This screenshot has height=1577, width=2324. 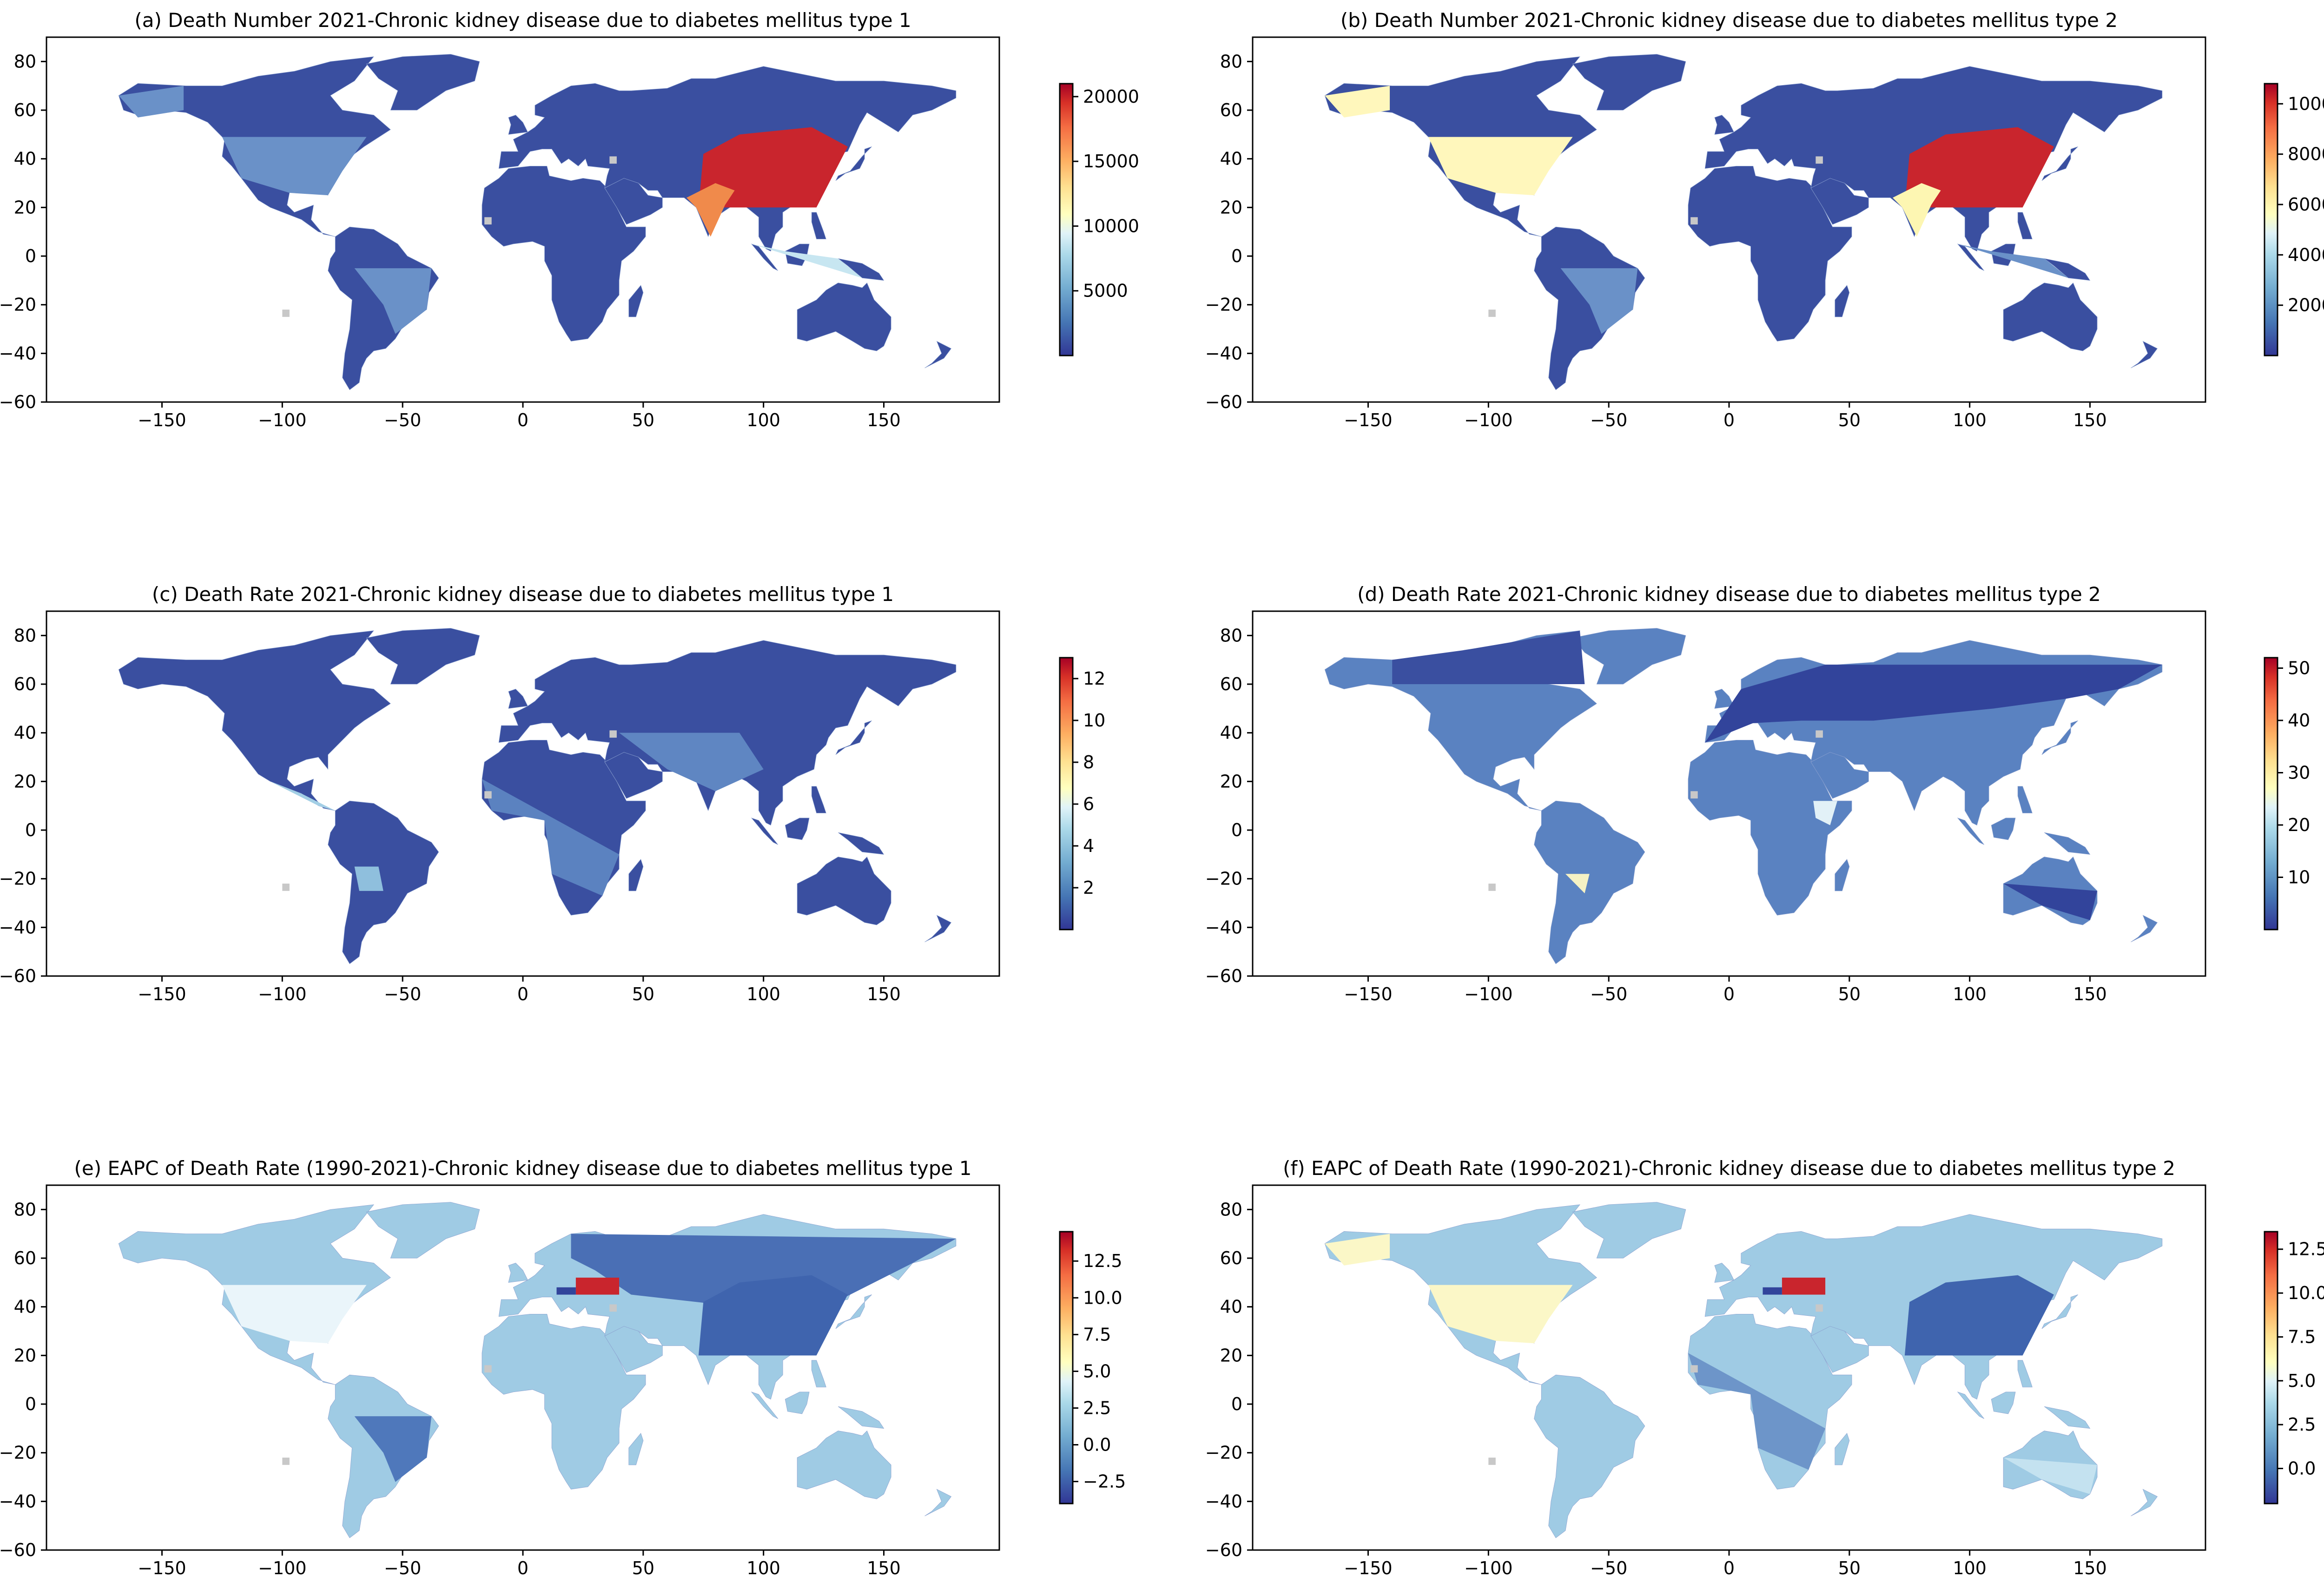 What do you see at coordinates (1357, 1250) in the screenshot?
I see `alaska-region` at bounding box center [1357, 1250].